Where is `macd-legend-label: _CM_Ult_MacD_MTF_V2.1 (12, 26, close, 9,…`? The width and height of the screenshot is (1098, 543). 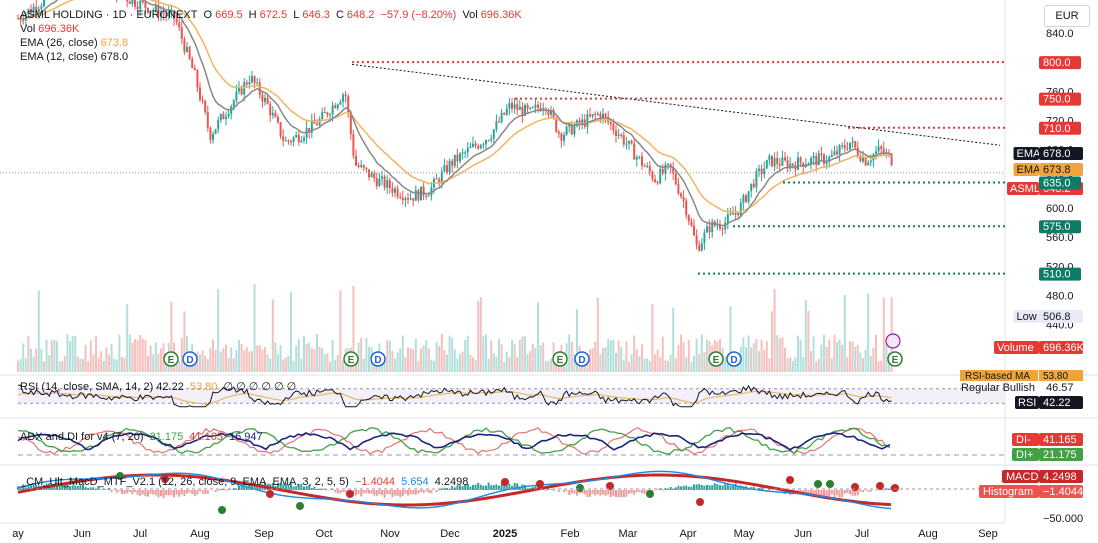 macd-legend-label: _CM_Ult_MacD_MTF_V2.1 (12, 26, close, 9,… is located at coordinates (184, 482).